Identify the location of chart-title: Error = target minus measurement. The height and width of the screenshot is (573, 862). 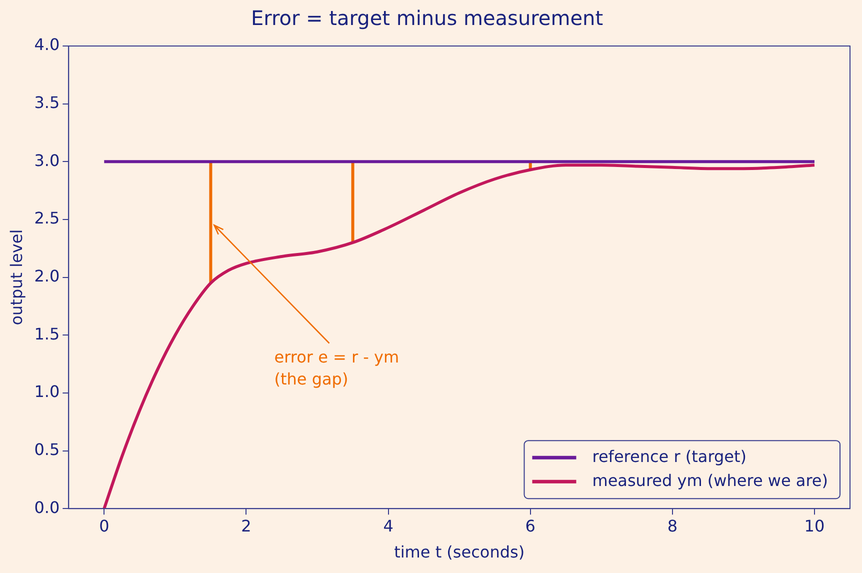
(427, 18).